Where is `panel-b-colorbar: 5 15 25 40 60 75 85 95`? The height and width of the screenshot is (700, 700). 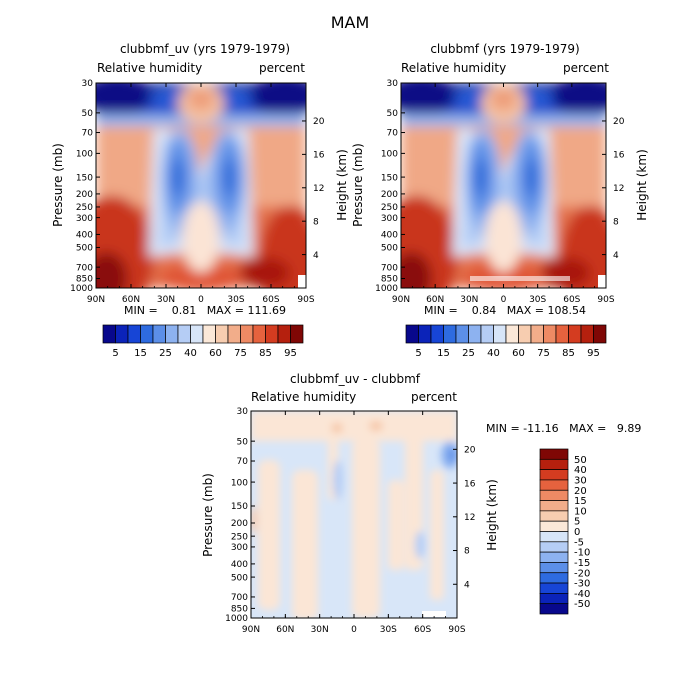
panel-b-colorbar: 5 15 25 40 60 75 85 95 is located at coordinates (506, 341).